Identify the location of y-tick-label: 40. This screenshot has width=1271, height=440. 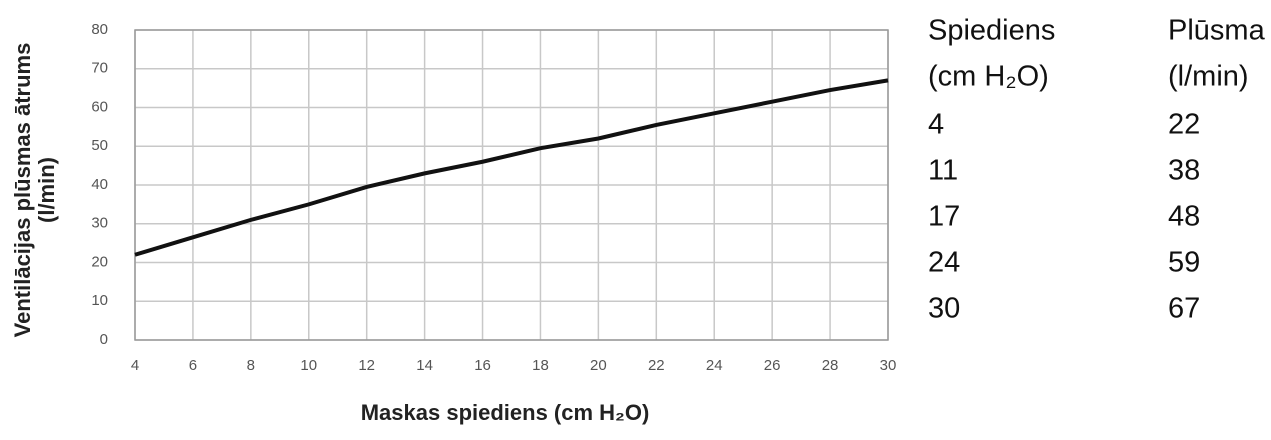
(99, 184).